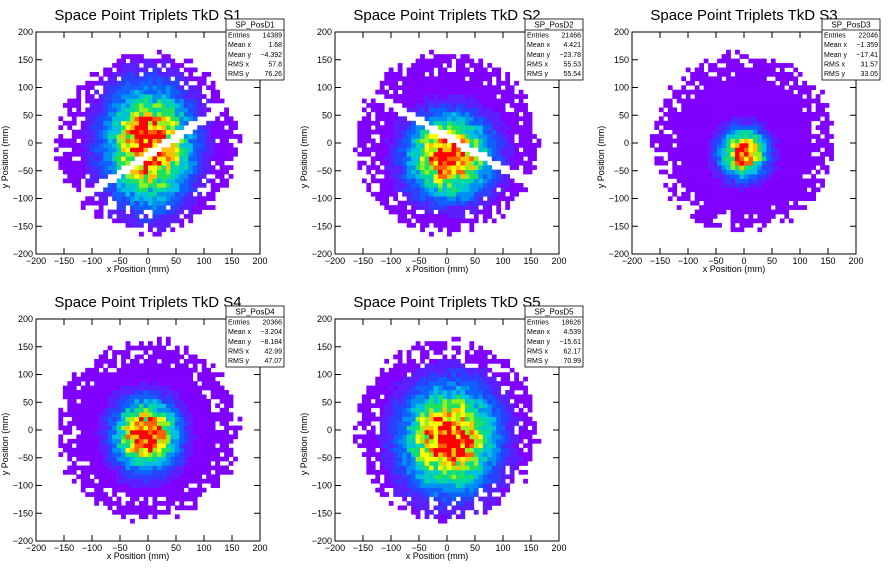 Image resolution: width=896 pixels, height=574 pixels. I want to click on stats-row-label: Mean y, so click(835, 55).